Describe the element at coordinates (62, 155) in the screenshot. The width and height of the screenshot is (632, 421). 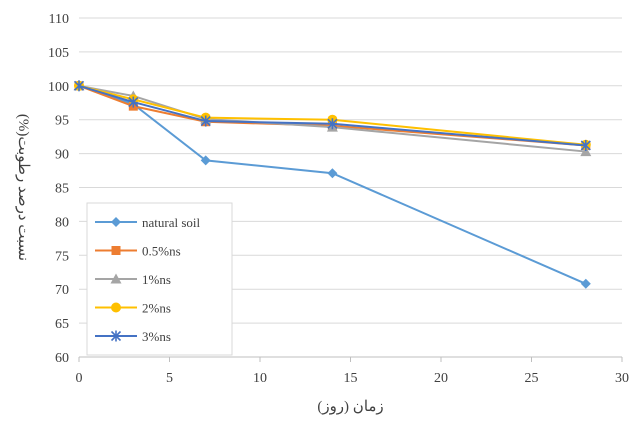
I see `y-tick-label: 90` at that location.